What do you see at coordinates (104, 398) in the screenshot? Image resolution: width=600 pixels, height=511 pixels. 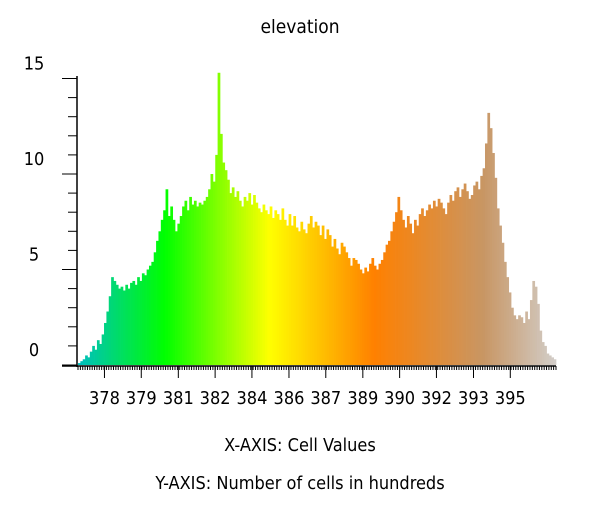 I see `x-tick-label: 378` at bounding box center [104, 398].